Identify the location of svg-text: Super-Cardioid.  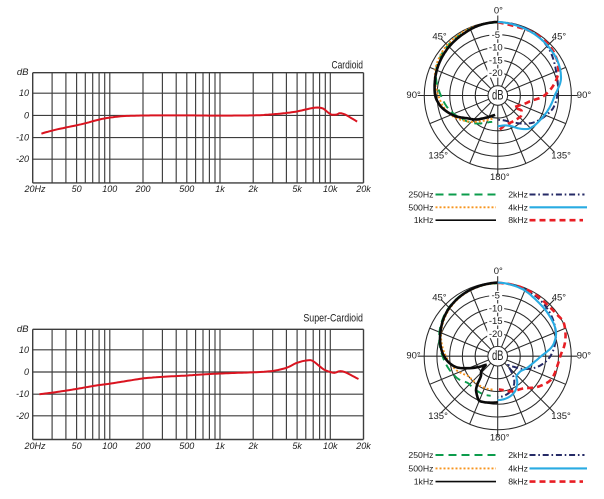
(333, 319).